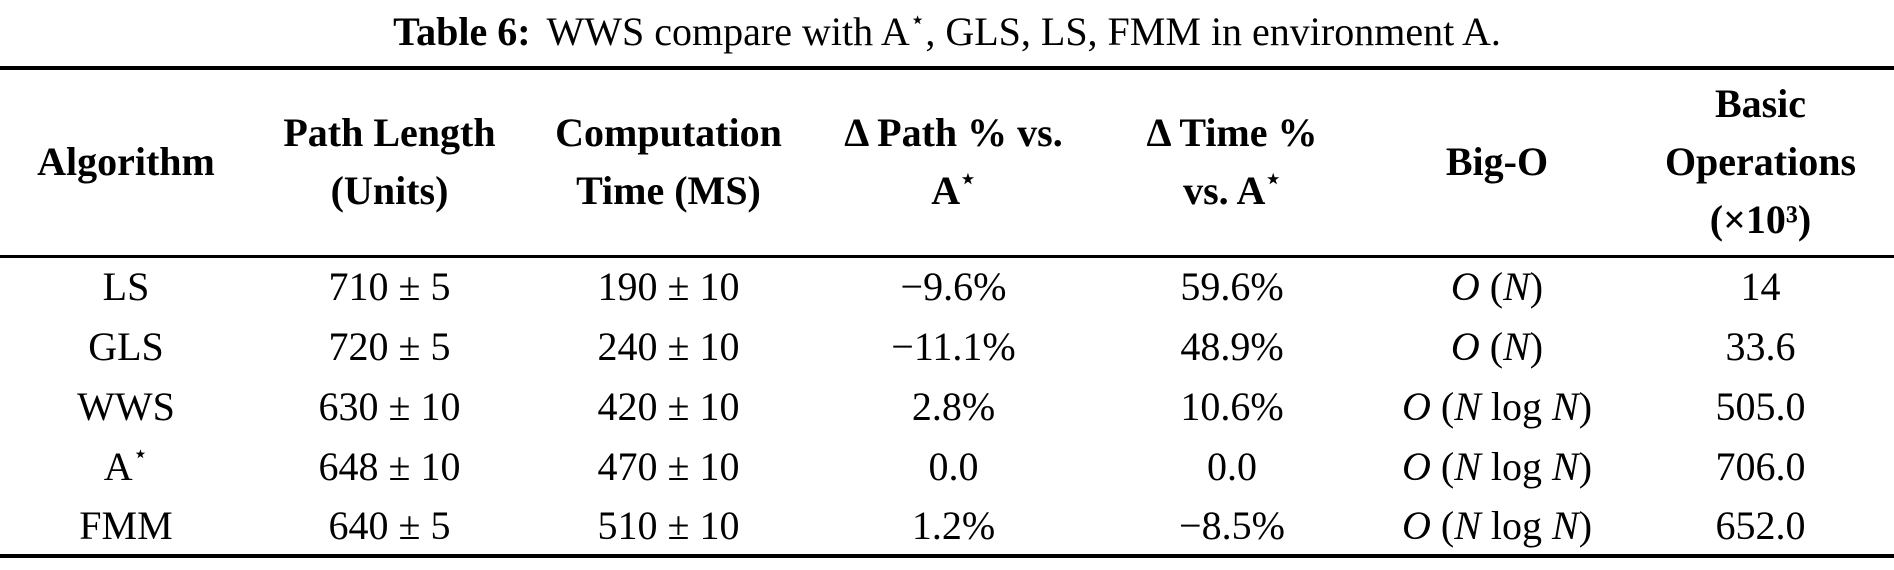  Describe the element at coordinates (1760, 466) in the screenshot. I see `value-cell-basic_operations_e3: 706.0` at that location.